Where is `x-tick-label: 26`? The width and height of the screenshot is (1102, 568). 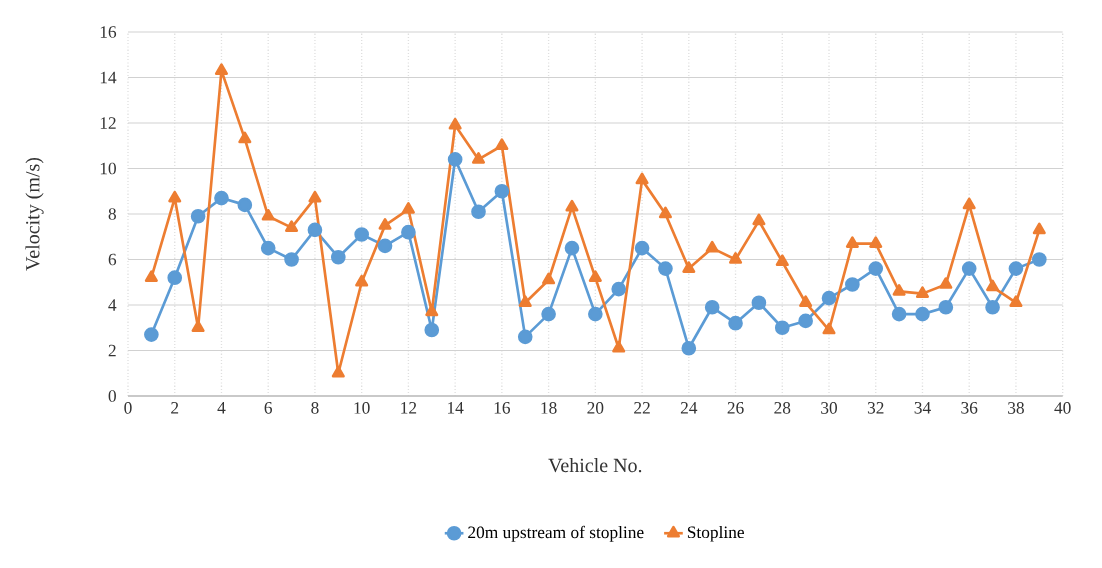
x-tick-label: 26 is located at coordinates (735, 408).